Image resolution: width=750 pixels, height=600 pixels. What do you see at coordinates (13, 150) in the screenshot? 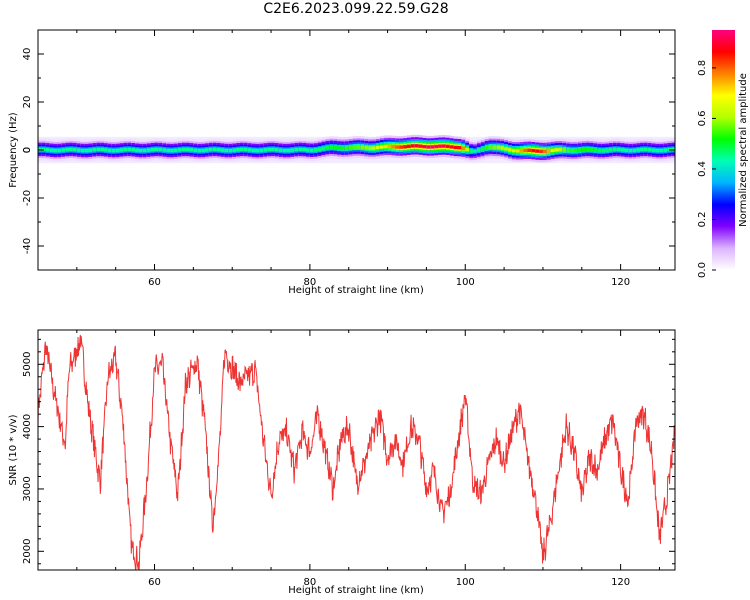
I see `spectrogram-y-axis-label: Frequency (Hz)` at bounding box center [13, 150].